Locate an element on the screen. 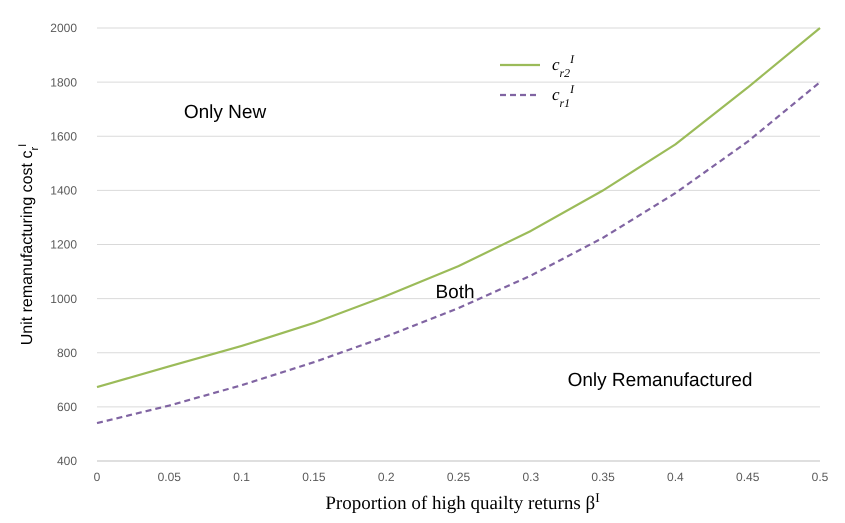 Image resolution: width=845 pixels, height=523 pixels. y-tick-label: 600 is located at coordinates (67, 407).